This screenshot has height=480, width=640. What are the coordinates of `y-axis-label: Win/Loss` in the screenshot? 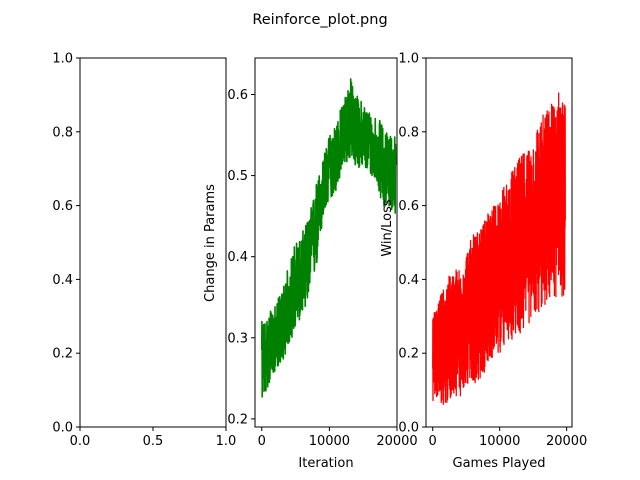 It's located at (387, 228).